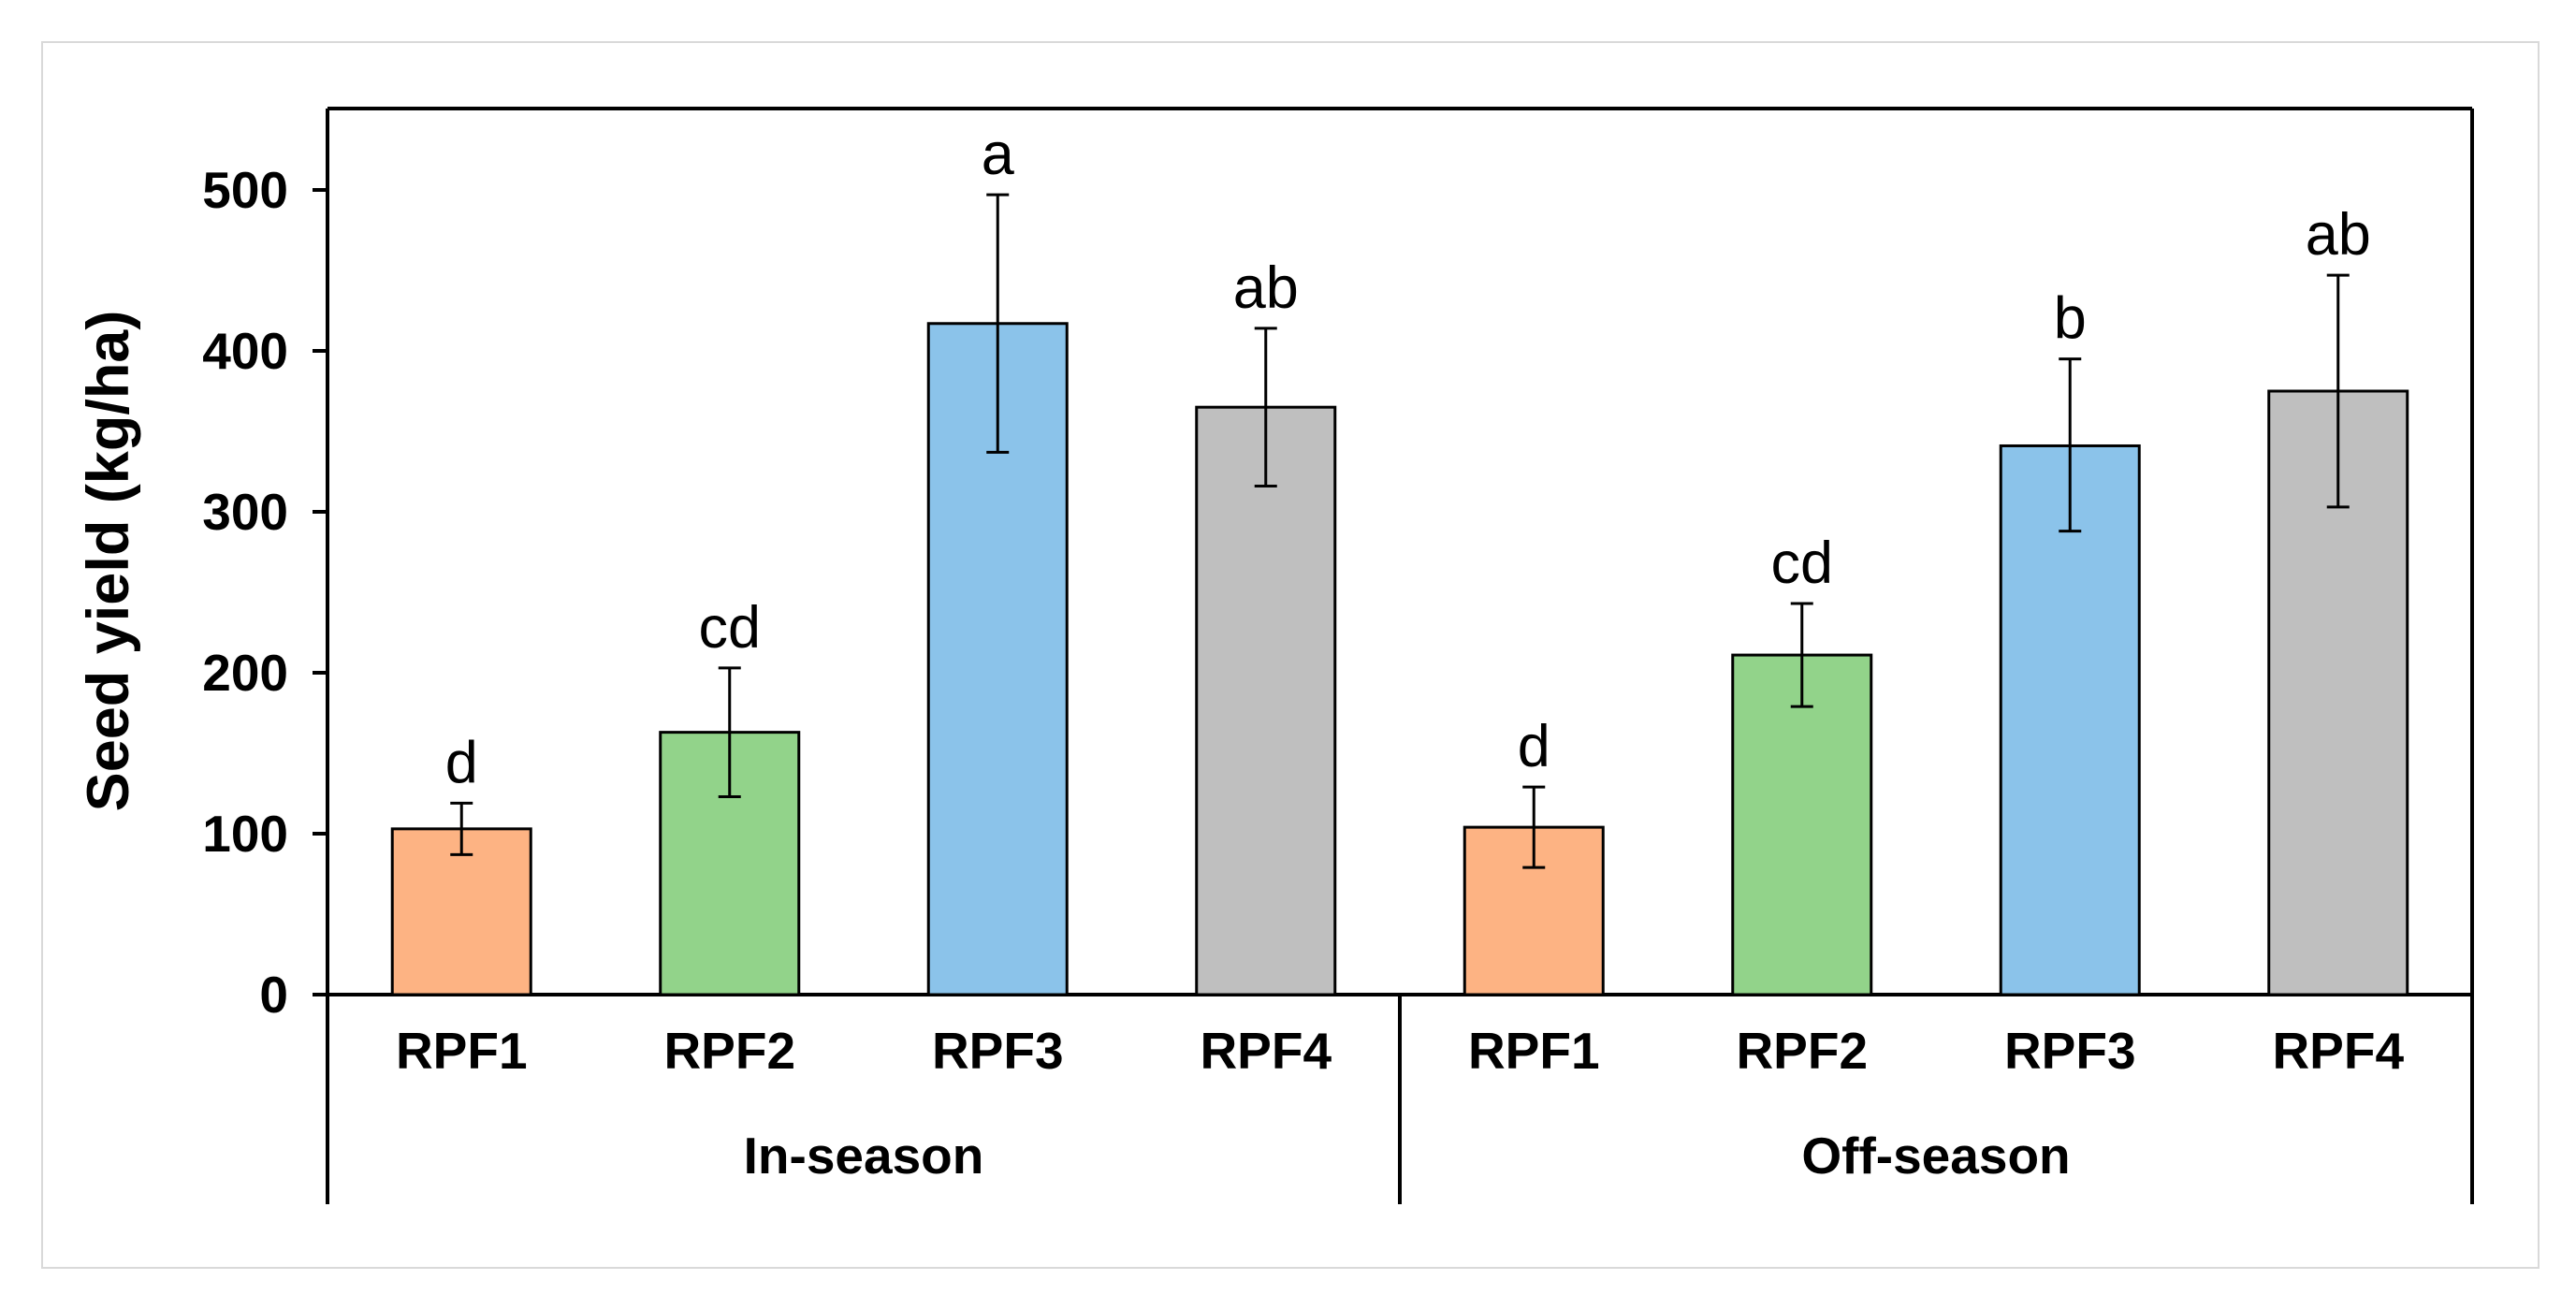  Describe the element at coordinates (2070, 319) in the screenshot. I see `significance-letter: b` at that location.